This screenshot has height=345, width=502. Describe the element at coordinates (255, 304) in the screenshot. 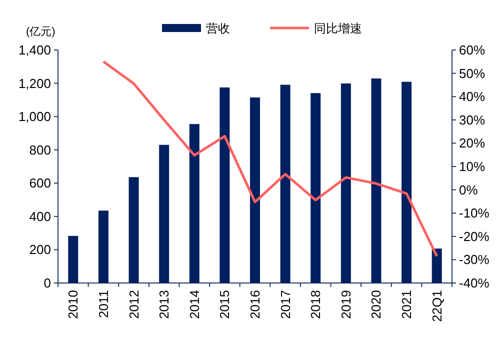

I see `x-tick-label: 2016` at that location.